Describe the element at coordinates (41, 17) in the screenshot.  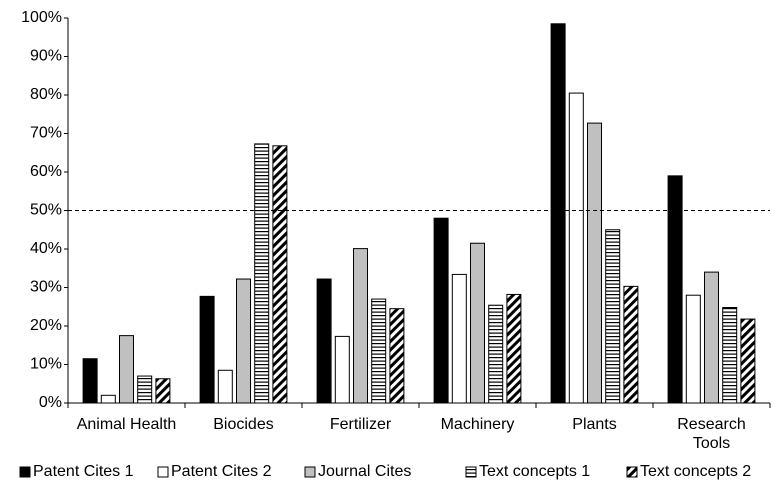
I see `y-tick-label: 100%` at that location.